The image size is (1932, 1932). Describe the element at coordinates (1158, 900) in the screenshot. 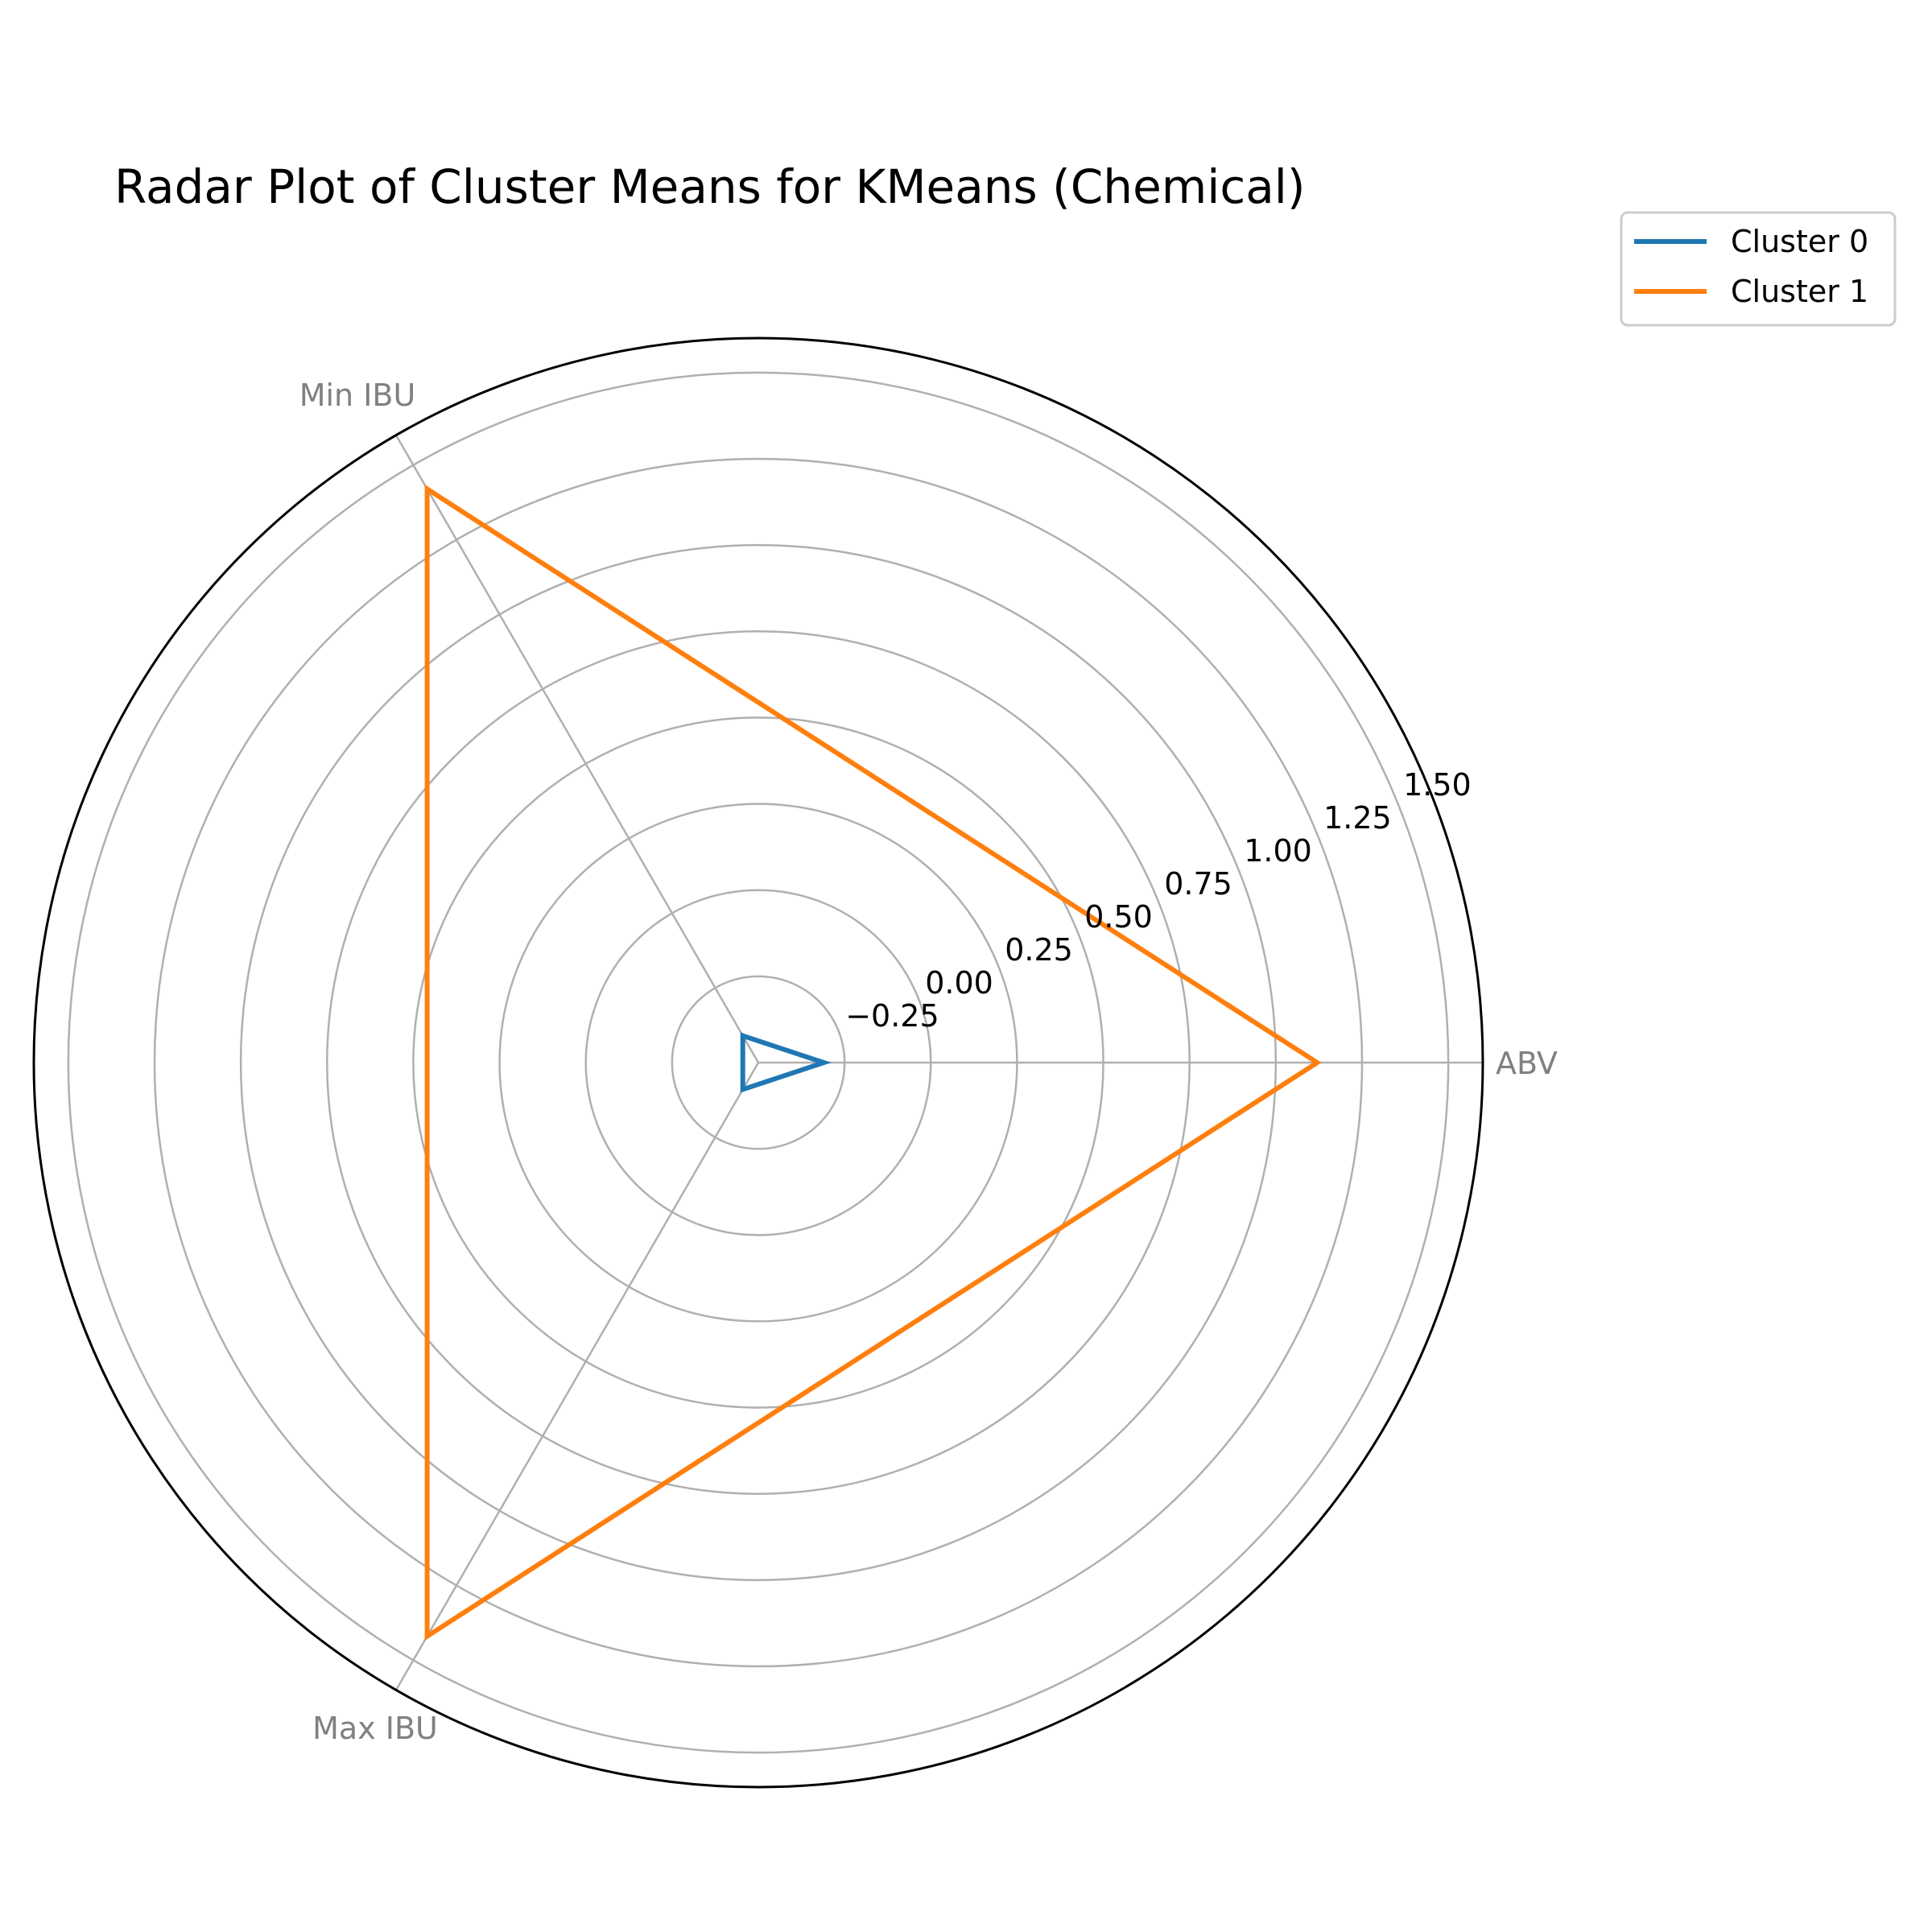

I see `radial-tick-labels: −0.250.00 0.25 0.50 0.75 1.00 1.25 1.50` at that location.